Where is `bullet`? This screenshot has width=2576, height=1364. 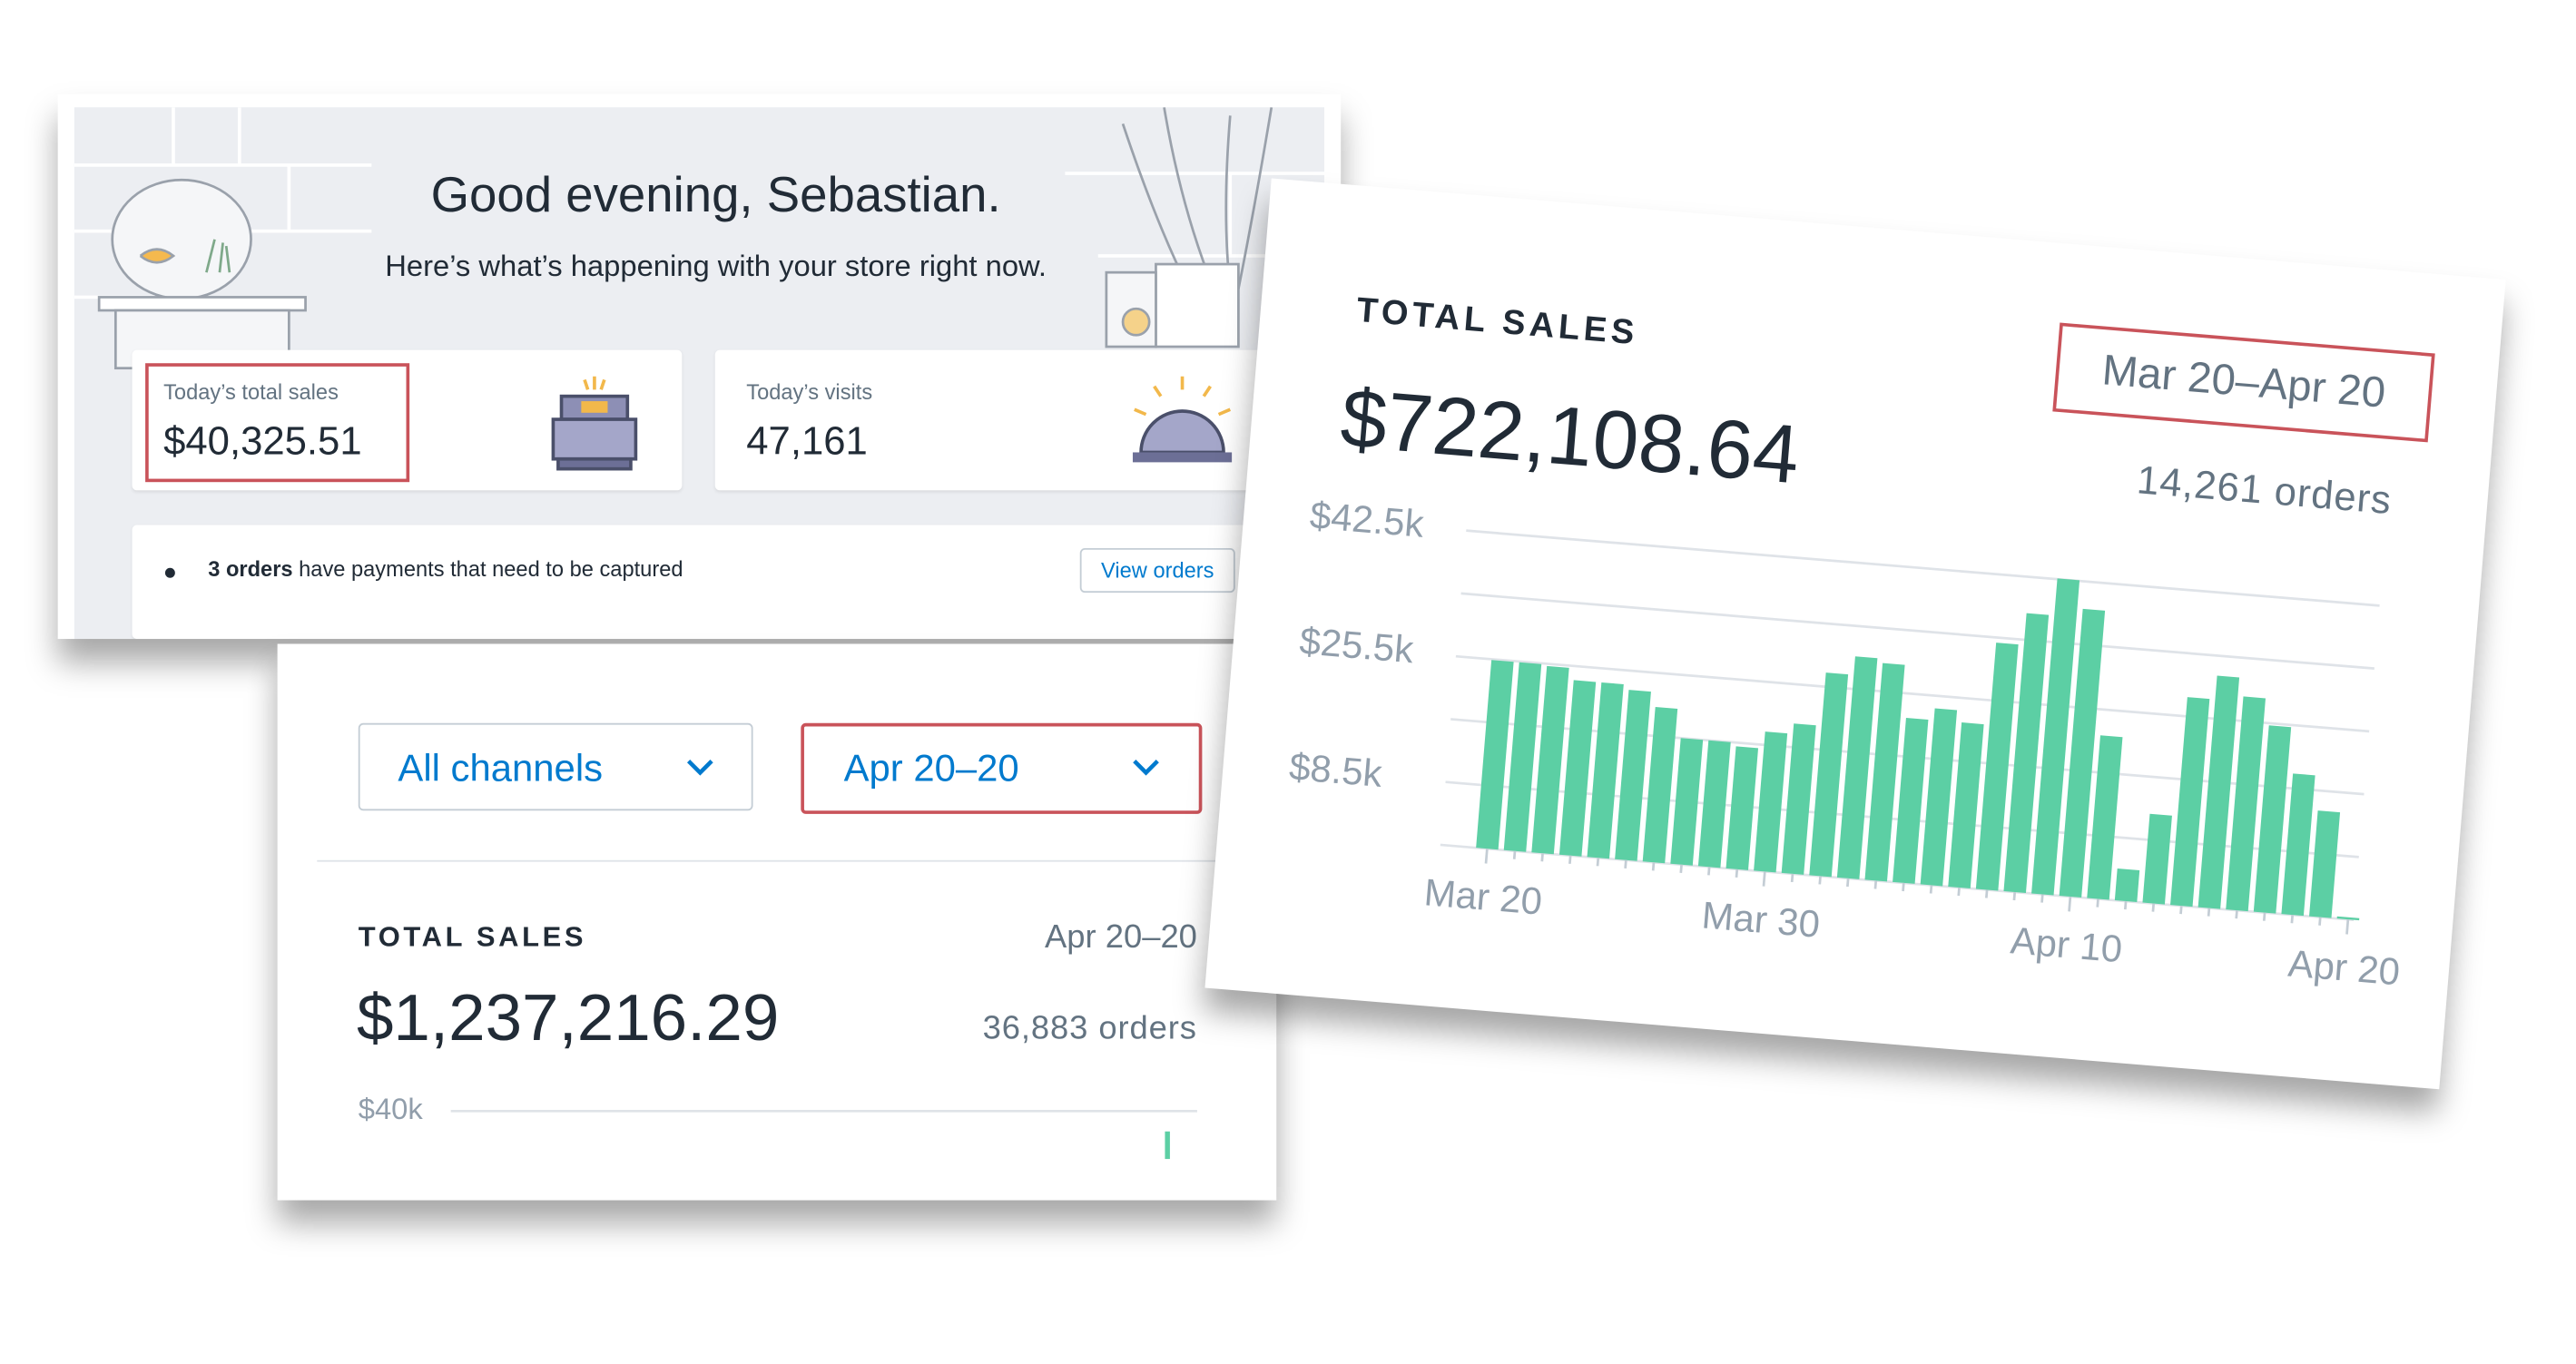
bullet is located at coordinates (169, 572).